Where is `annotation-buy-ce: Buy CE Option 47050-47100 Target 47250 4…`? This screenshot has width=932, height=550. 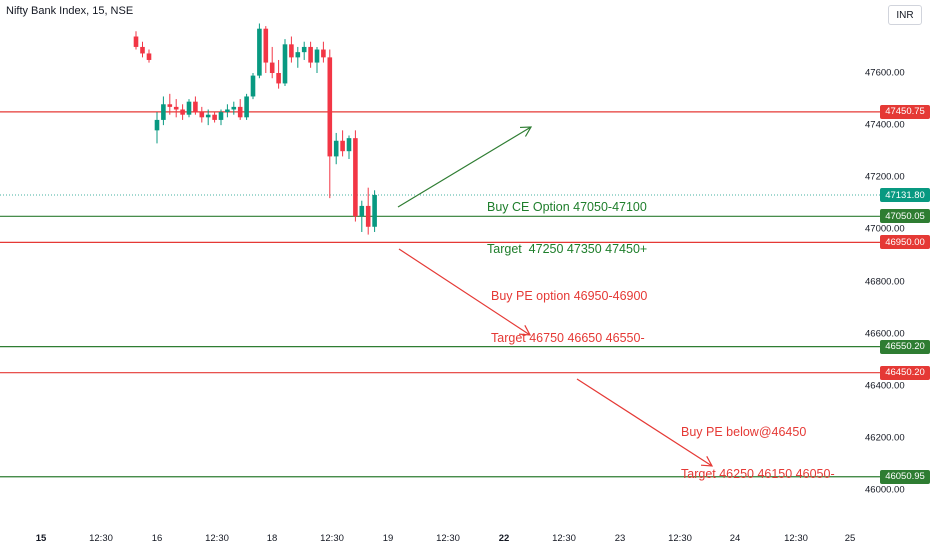
annotation-buy-ce: Buy CE Option 47050-47100 Target 47250 4… is located at coordinates (567, 221).